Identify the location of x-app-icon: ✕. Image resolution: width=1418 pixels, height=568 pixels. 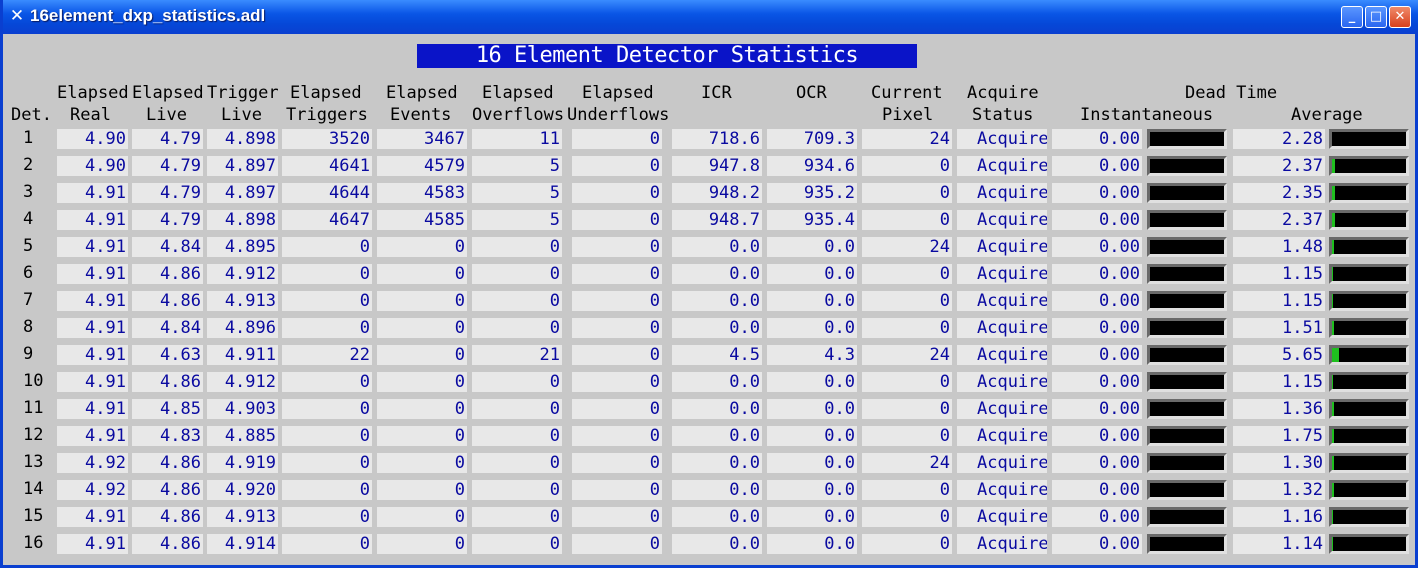
(17, 16).